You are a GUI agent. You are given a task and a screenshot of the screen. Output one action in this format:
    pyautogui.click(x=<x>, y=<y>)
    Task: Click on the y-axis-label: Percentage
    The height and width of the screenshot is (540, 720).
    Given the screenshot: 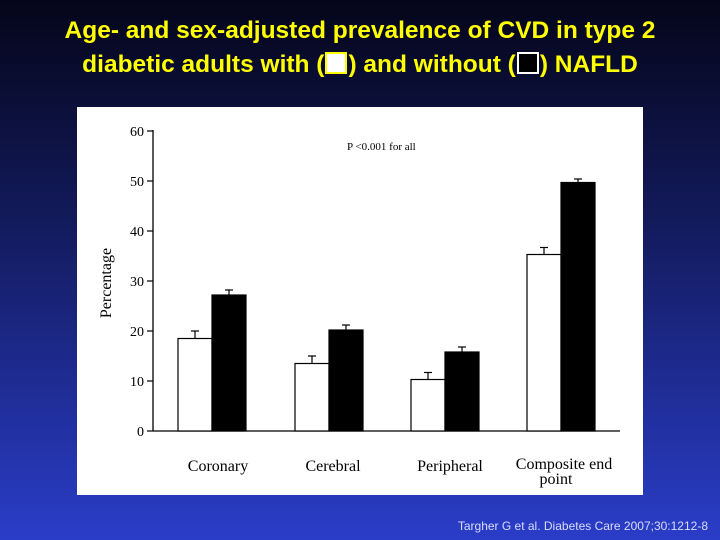 What is the action you would take?
    pyautogui.click(x=106, y=283)
    